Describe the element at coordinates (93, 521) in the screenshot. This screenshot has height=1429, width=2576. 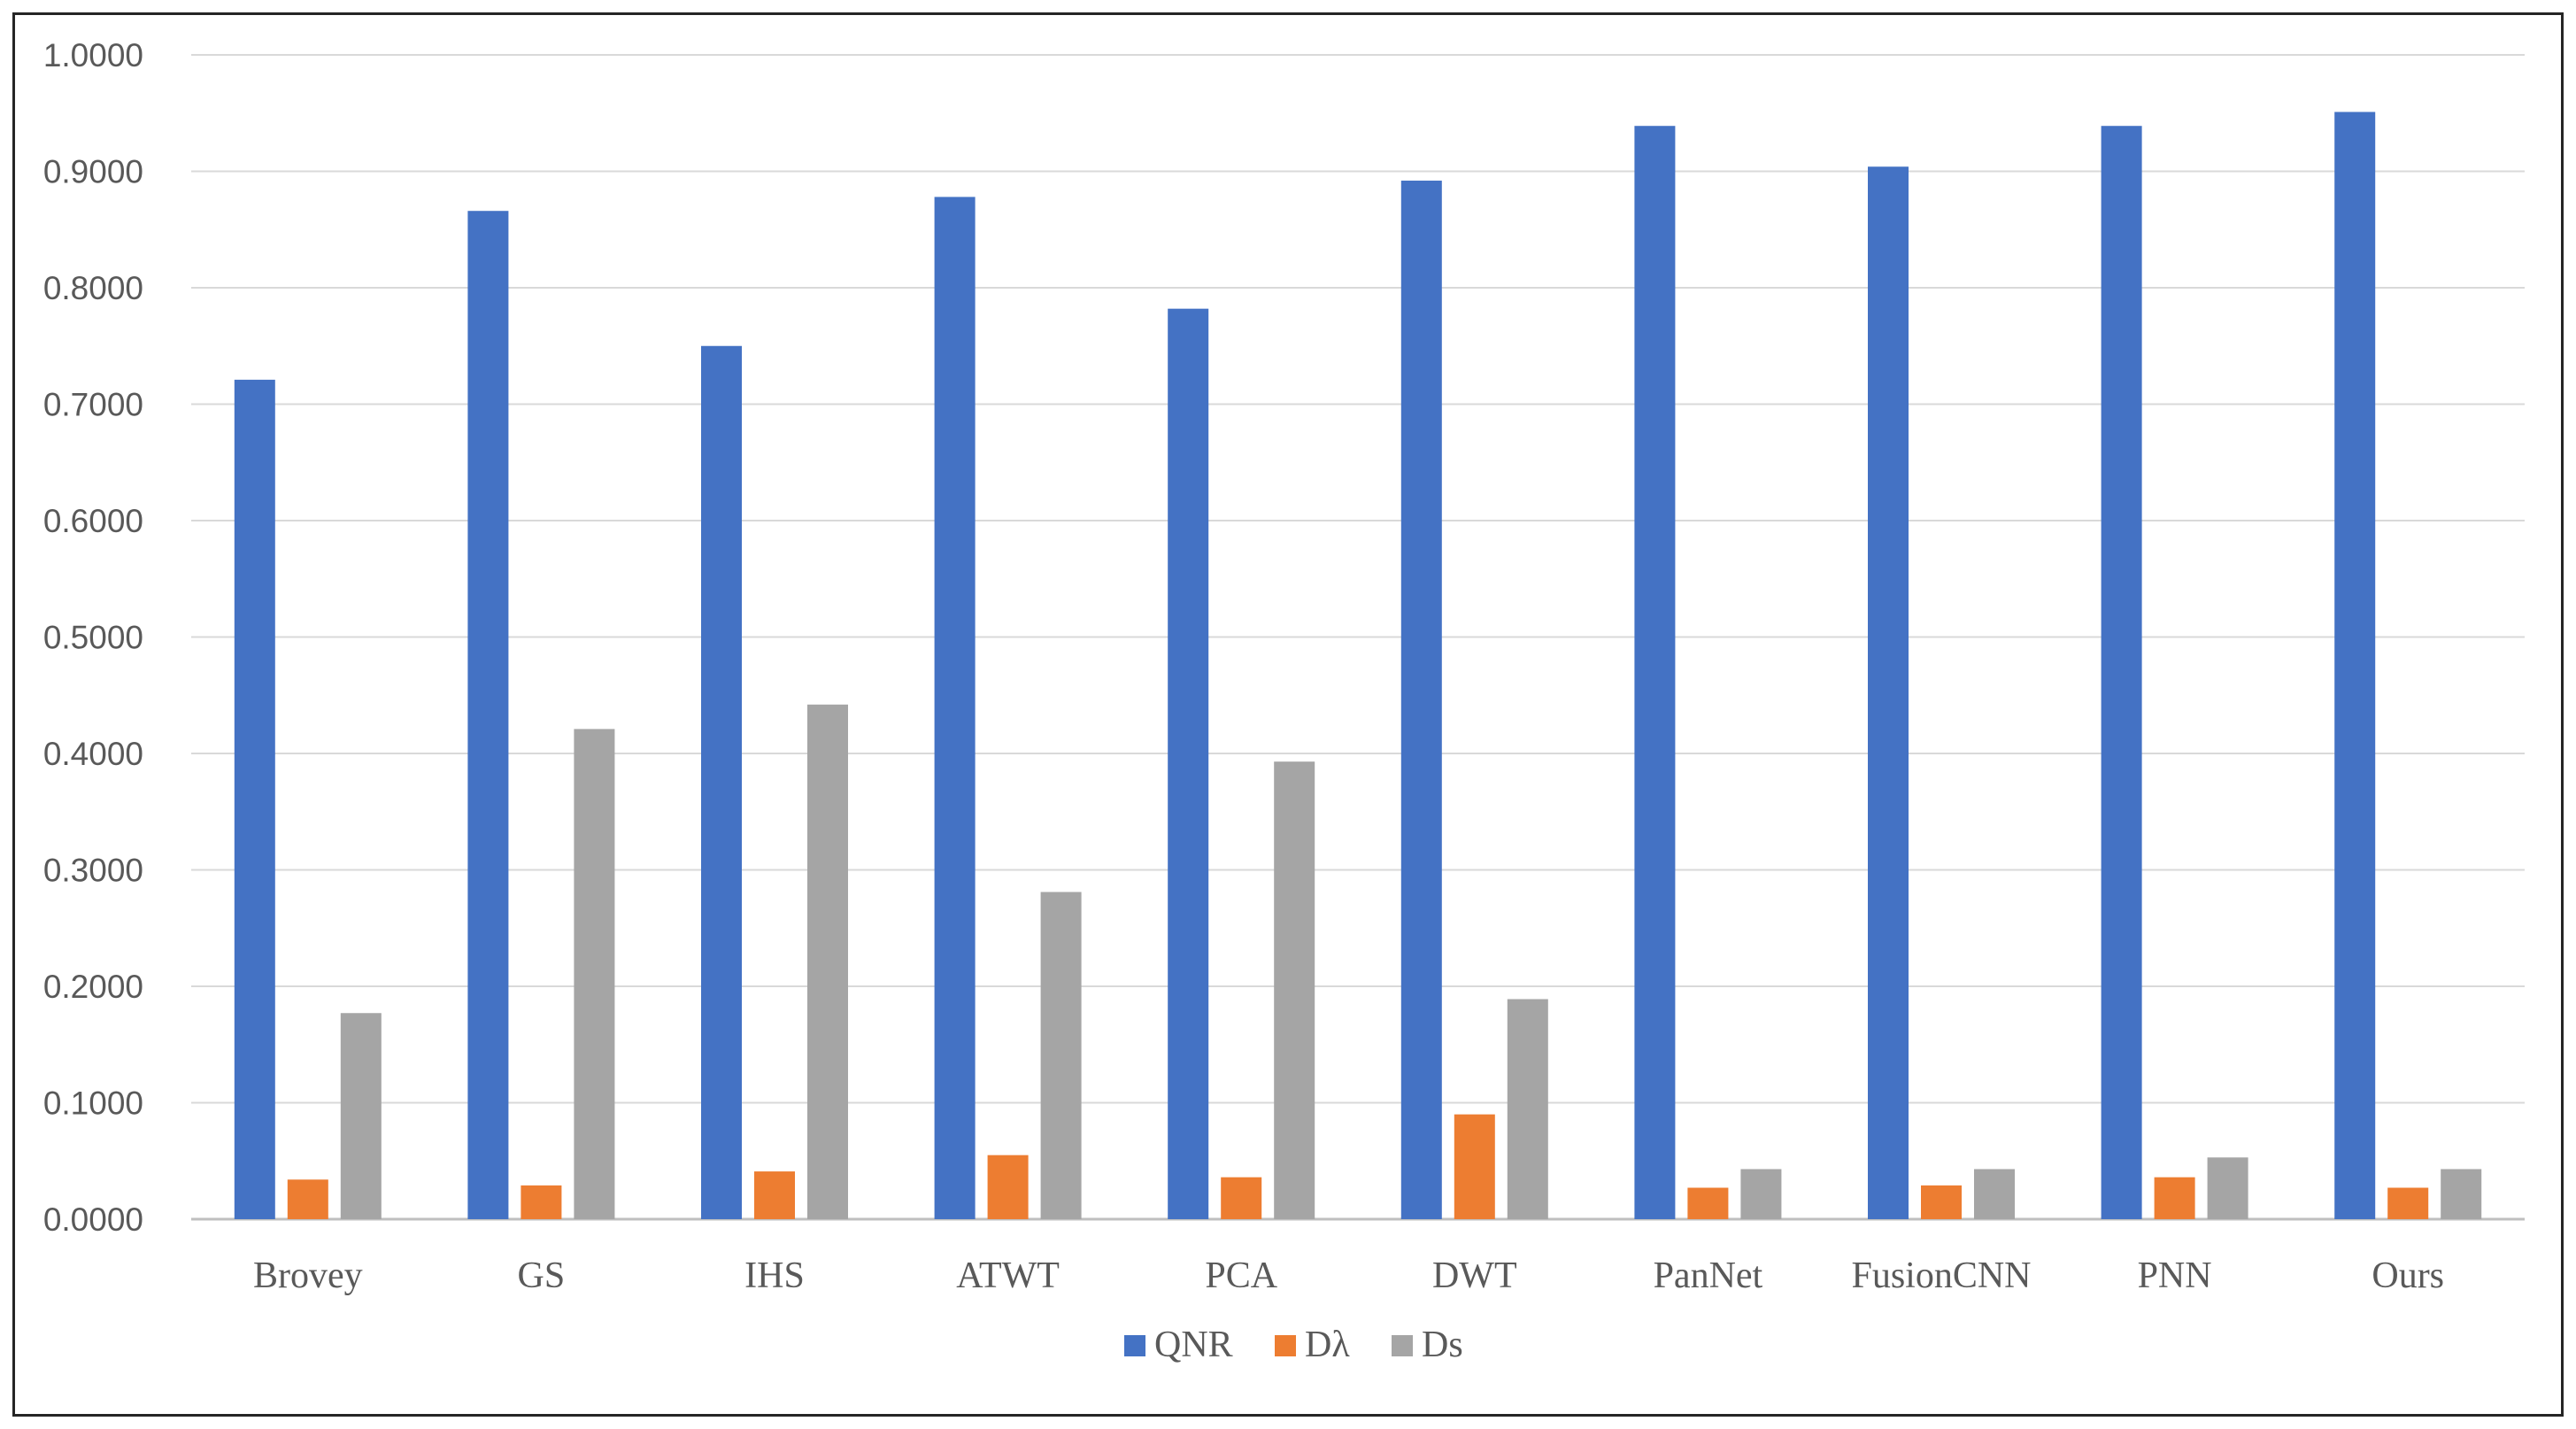
I see `y-tick-label: 0.6000` at that location.